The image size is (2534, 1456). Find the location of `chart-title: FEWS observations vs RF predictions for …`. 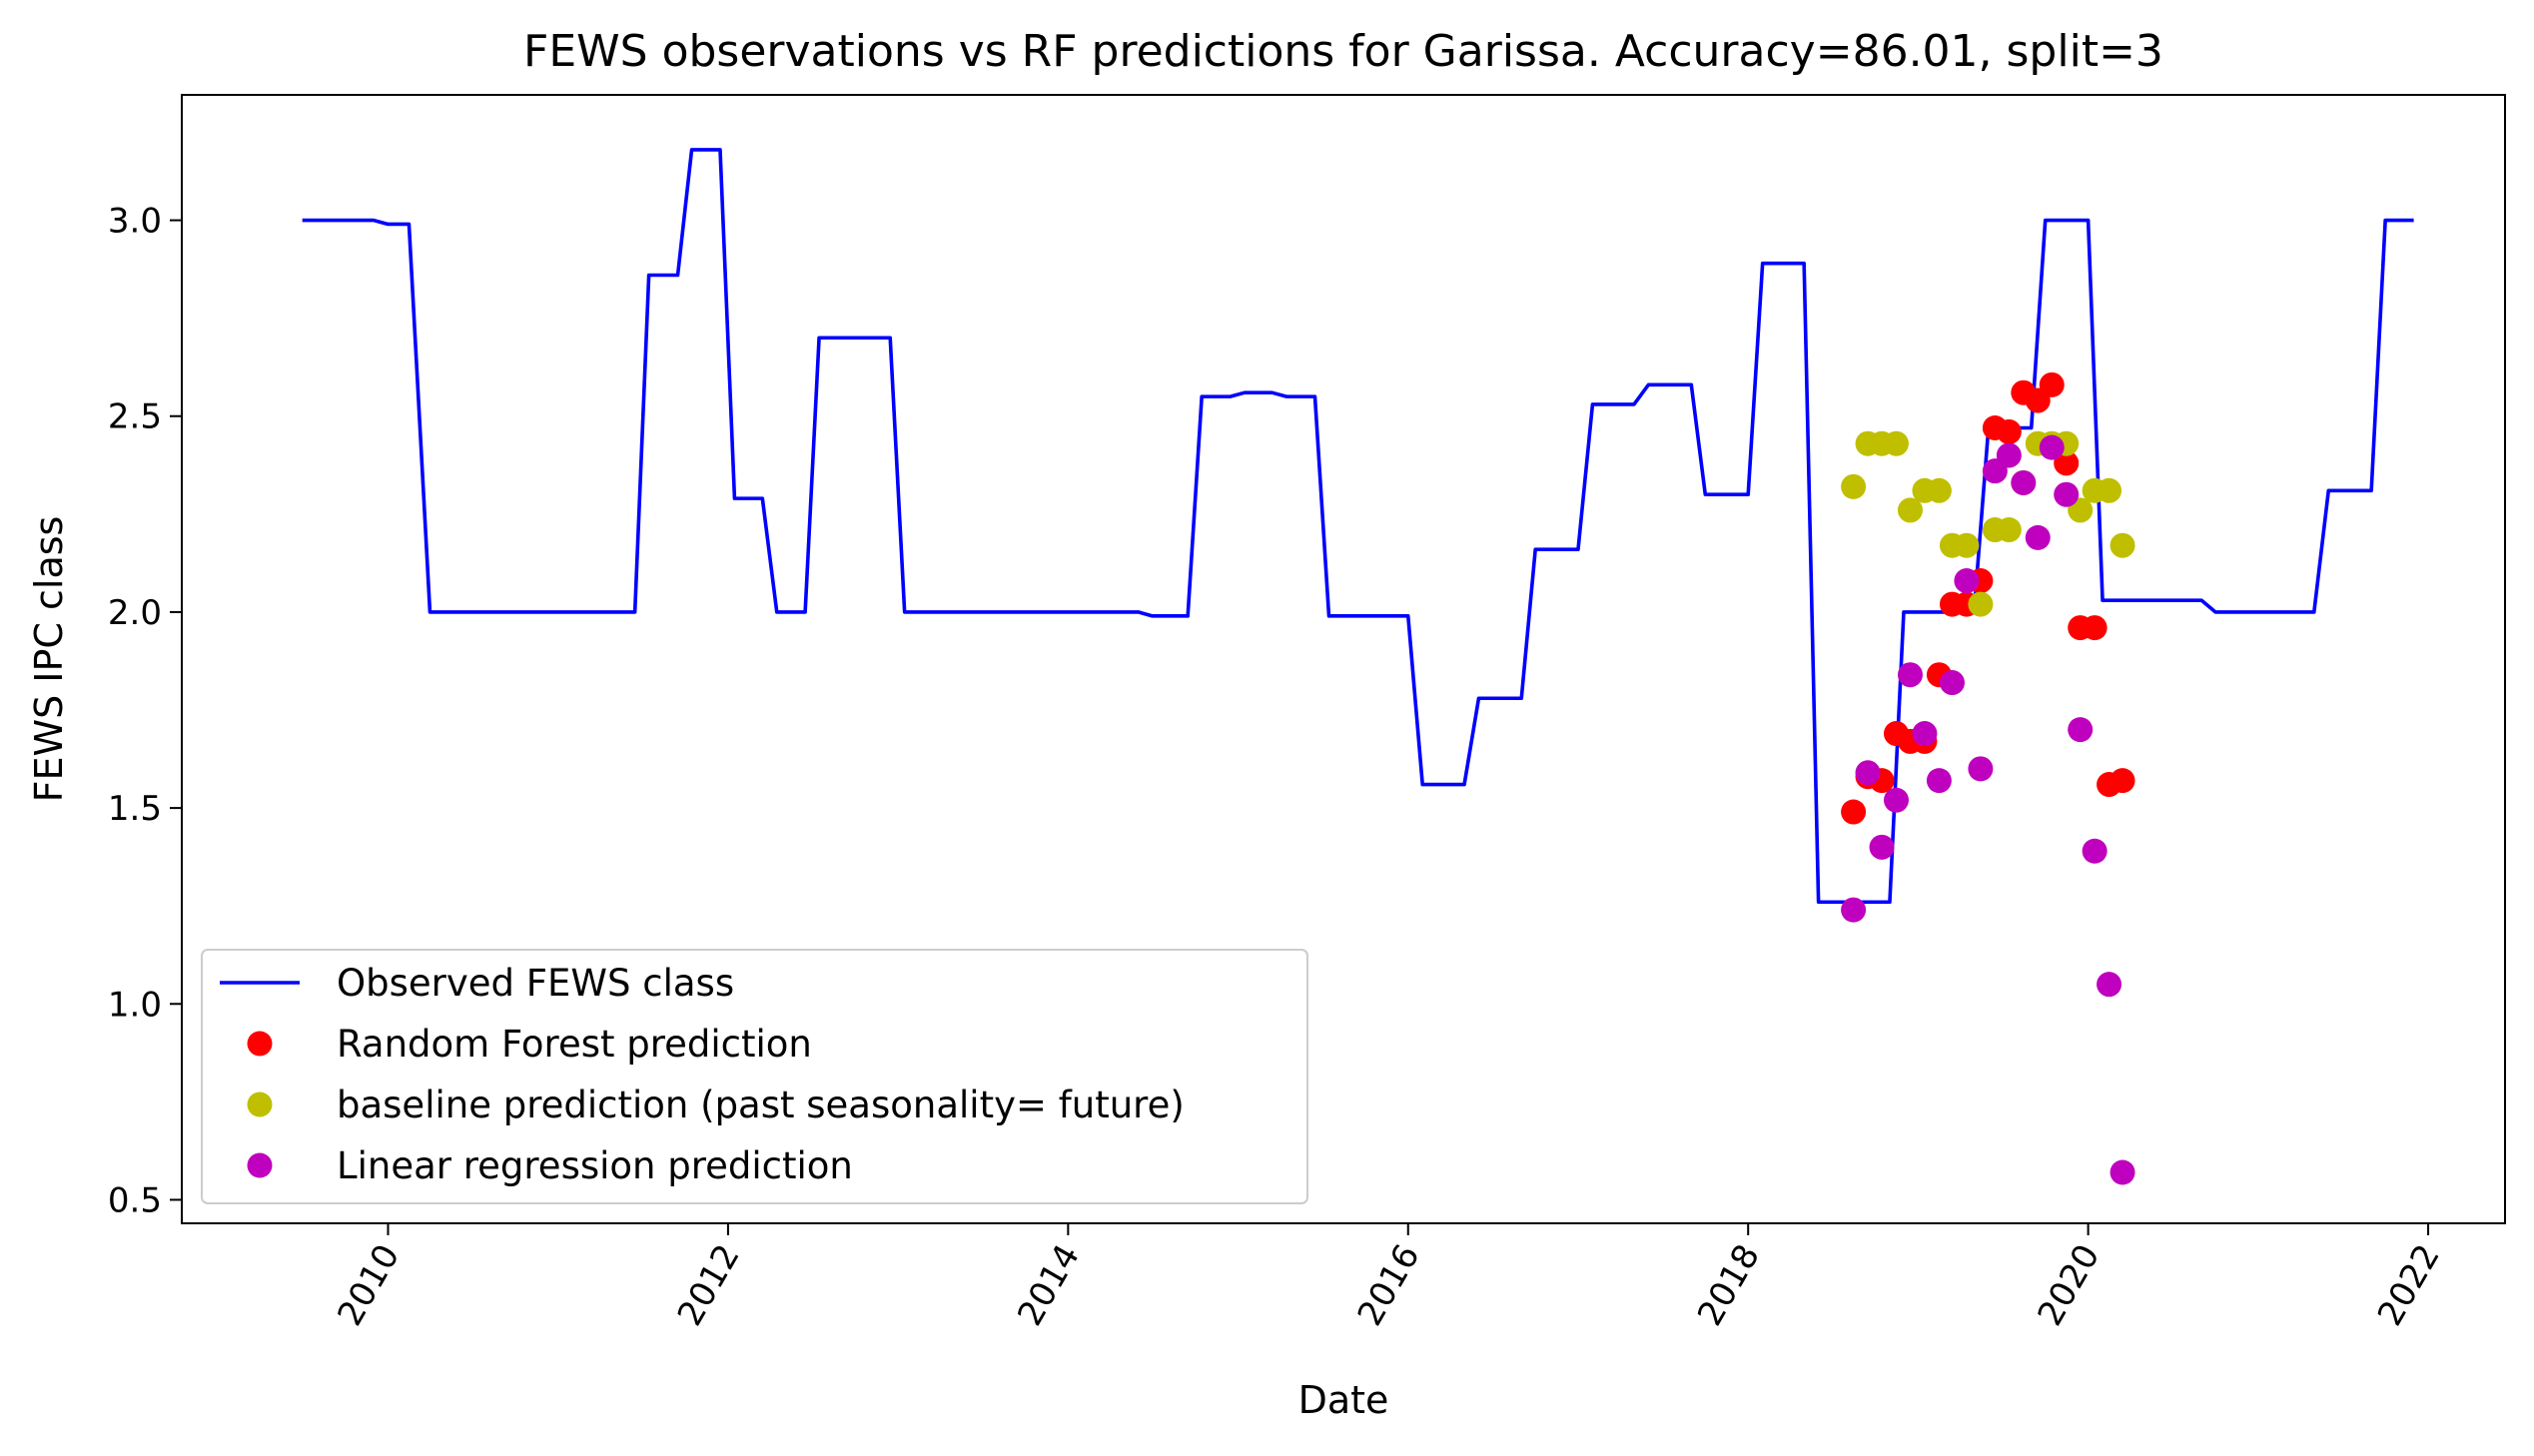

chart-title: FEWS observations vs RF predictions for … is located at coordinates (1343, 51).